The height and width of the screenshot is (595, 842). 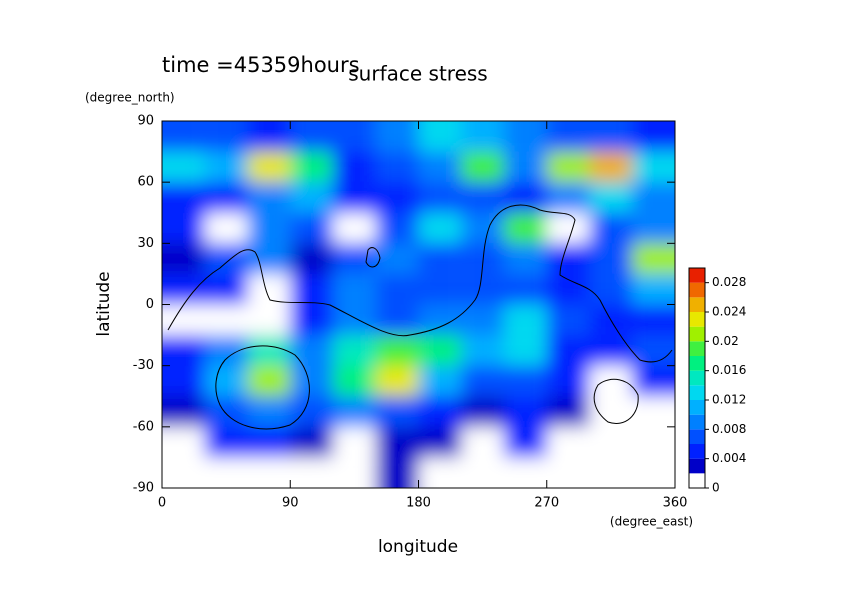 I want to click on y-tick-label: -90, so click(x=143, y=488).